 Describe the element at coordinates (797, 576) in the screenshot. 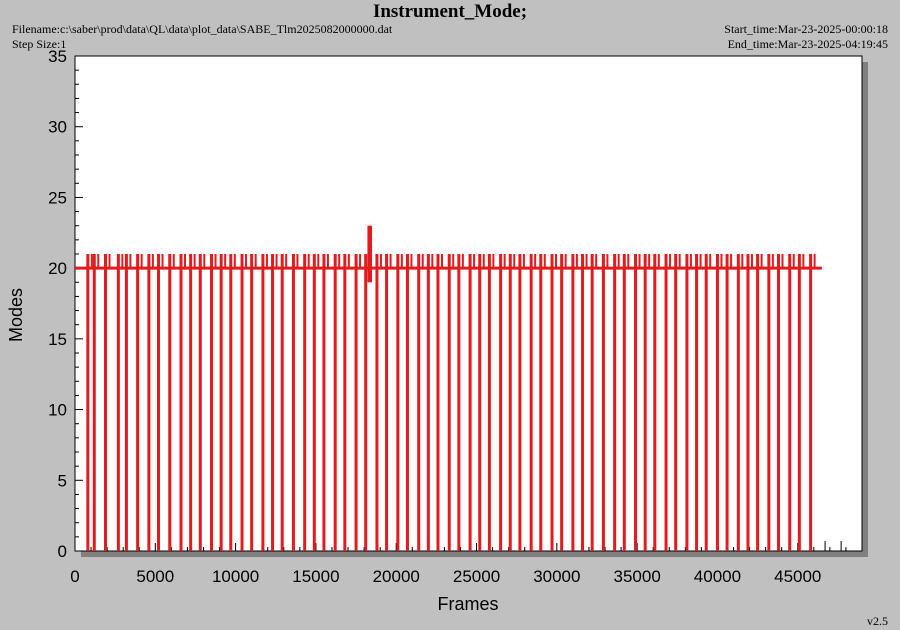

I see `x-tick-label: 45000` at that location.